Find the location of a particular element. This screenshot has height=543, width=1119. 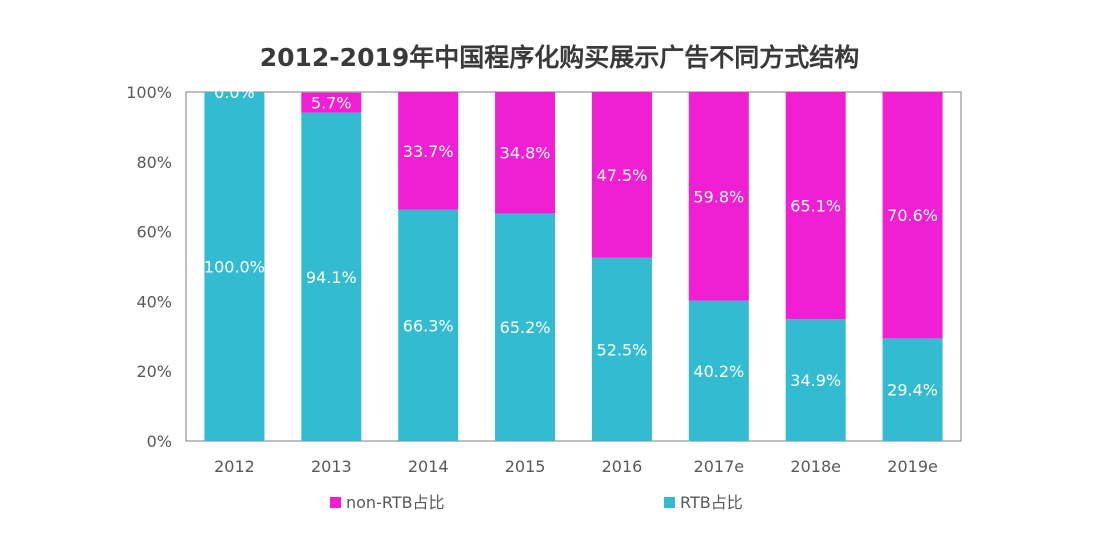

x-tick-label: 2016 is located at coordinates (622, 466).